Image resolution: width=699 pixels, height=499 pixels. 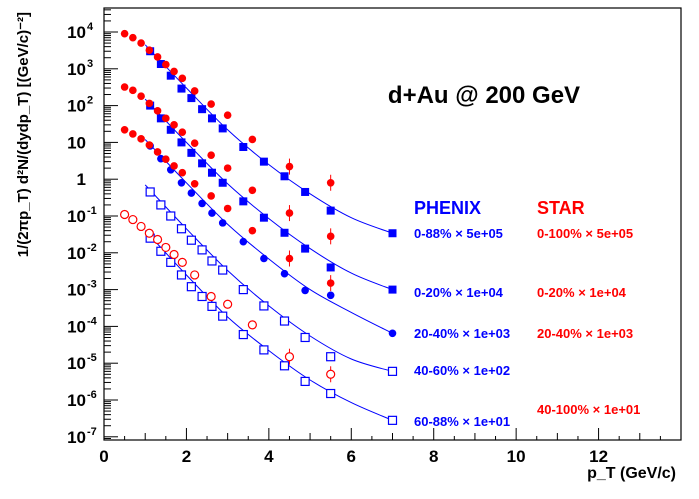 I want to click on y-tick-exponent: -1, so click(x=92, y=211).